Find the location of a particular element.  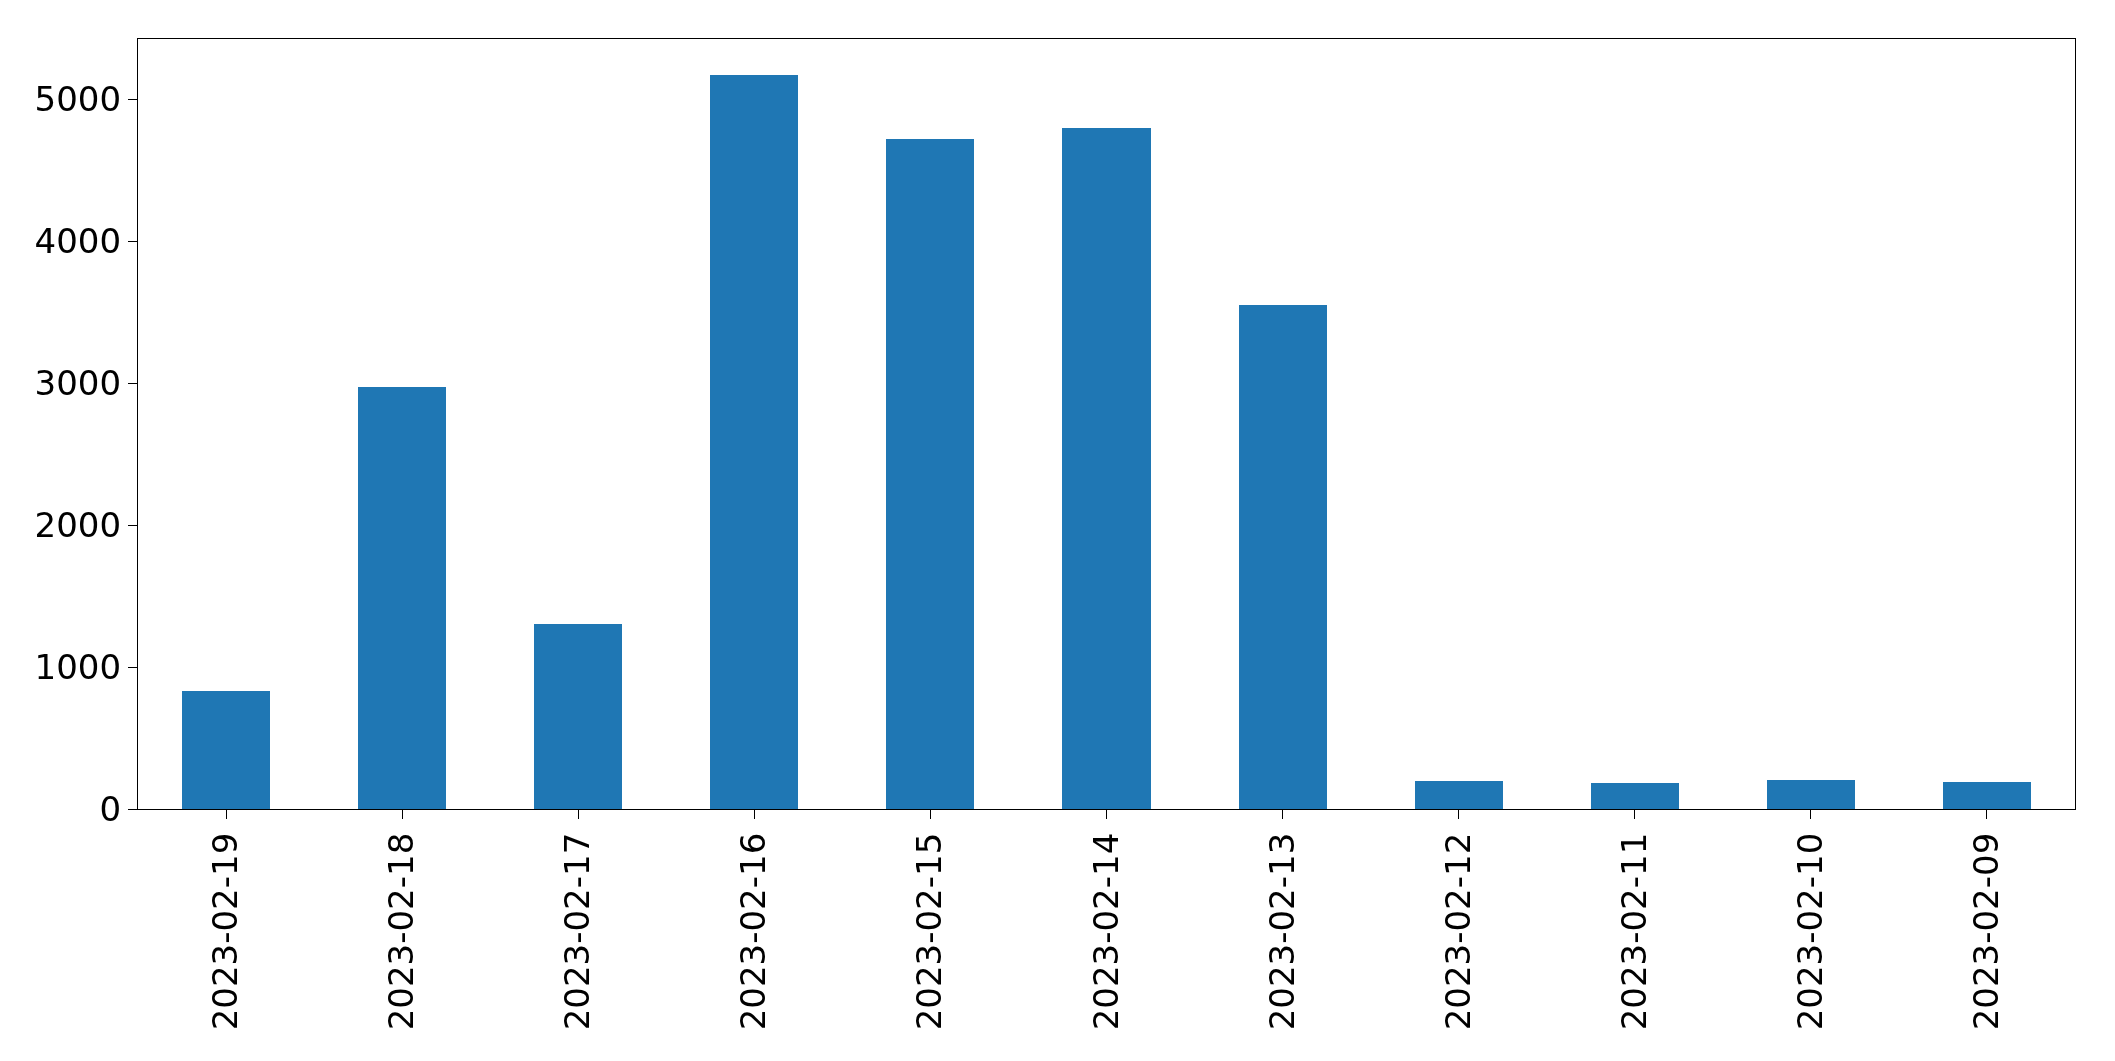

x-tick-label: 2023-02-10 is located at coordinates (1809, 931).